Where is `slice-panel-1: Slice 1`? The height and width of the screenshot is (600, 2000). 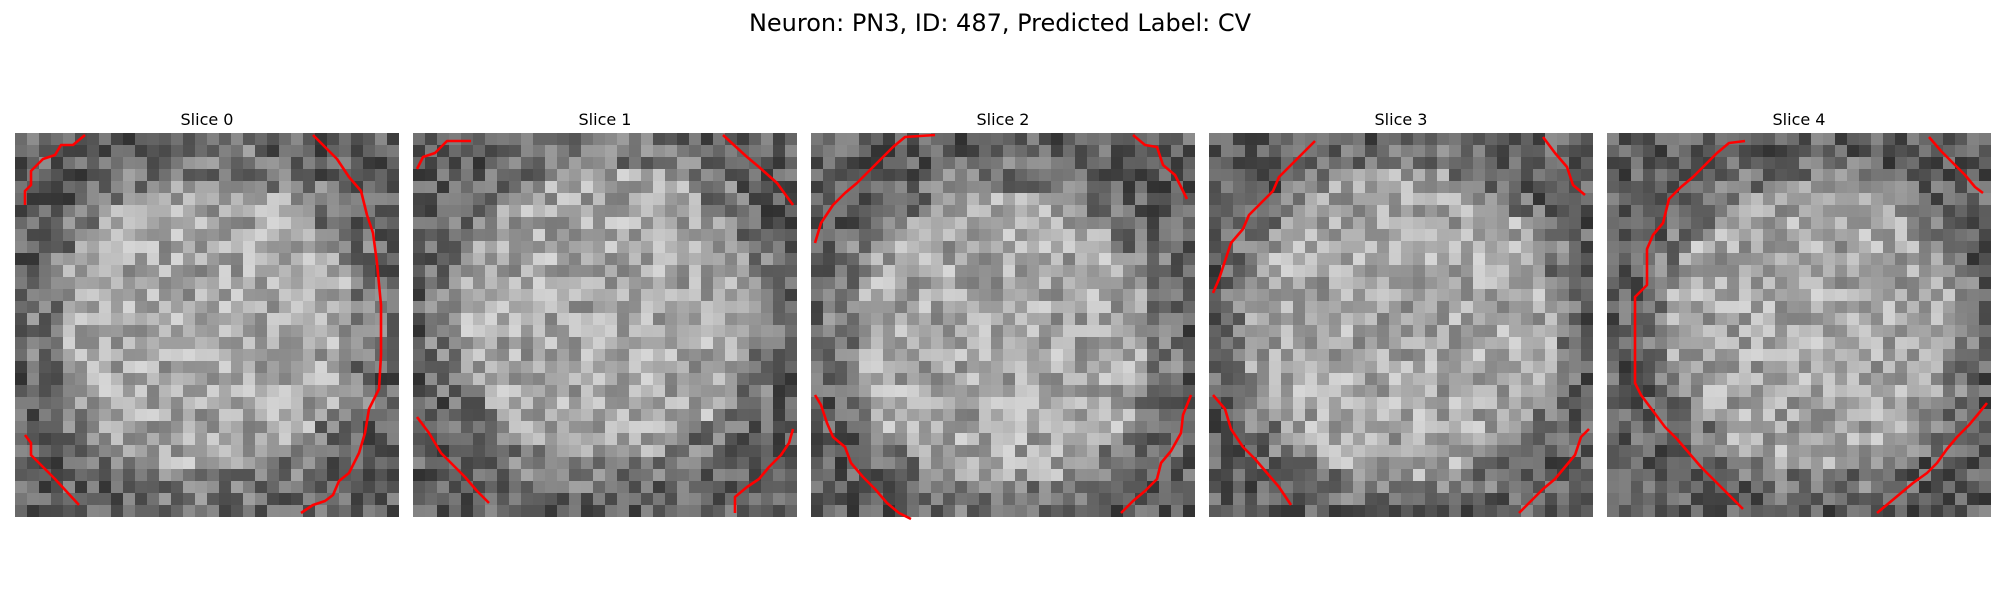
slice-panel-1: Slice 1 is located at coordinates (605, 312).